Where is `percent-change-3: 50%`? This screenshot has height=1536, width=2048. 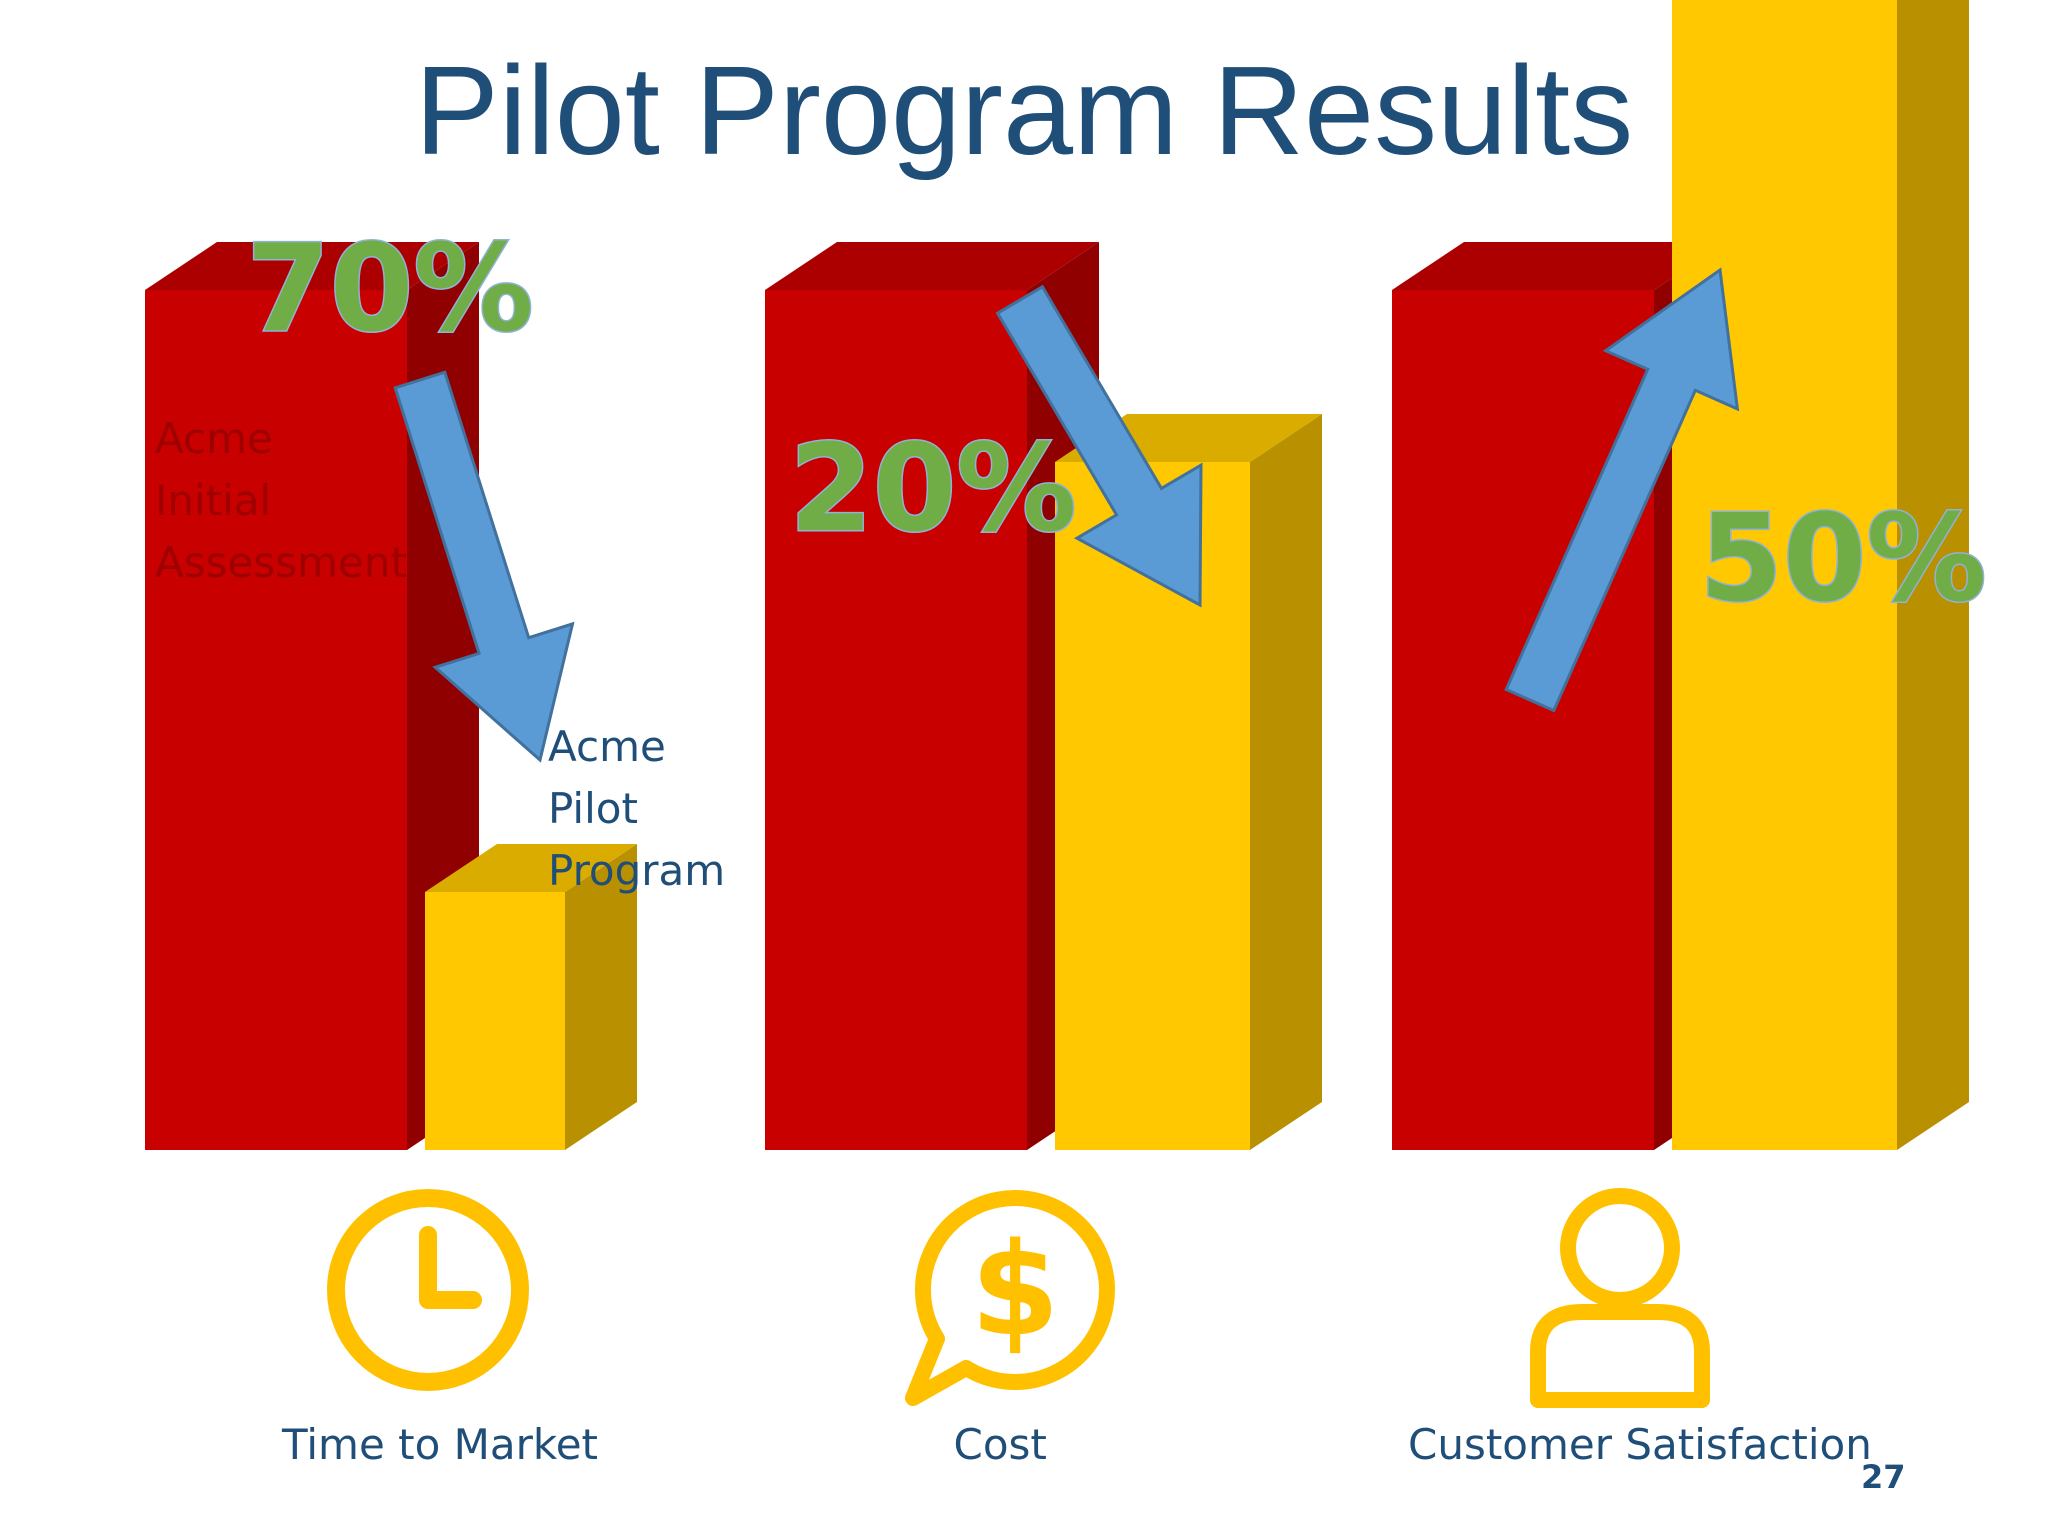 percent-change-3: 50% is located at coordinates (1842, 559).